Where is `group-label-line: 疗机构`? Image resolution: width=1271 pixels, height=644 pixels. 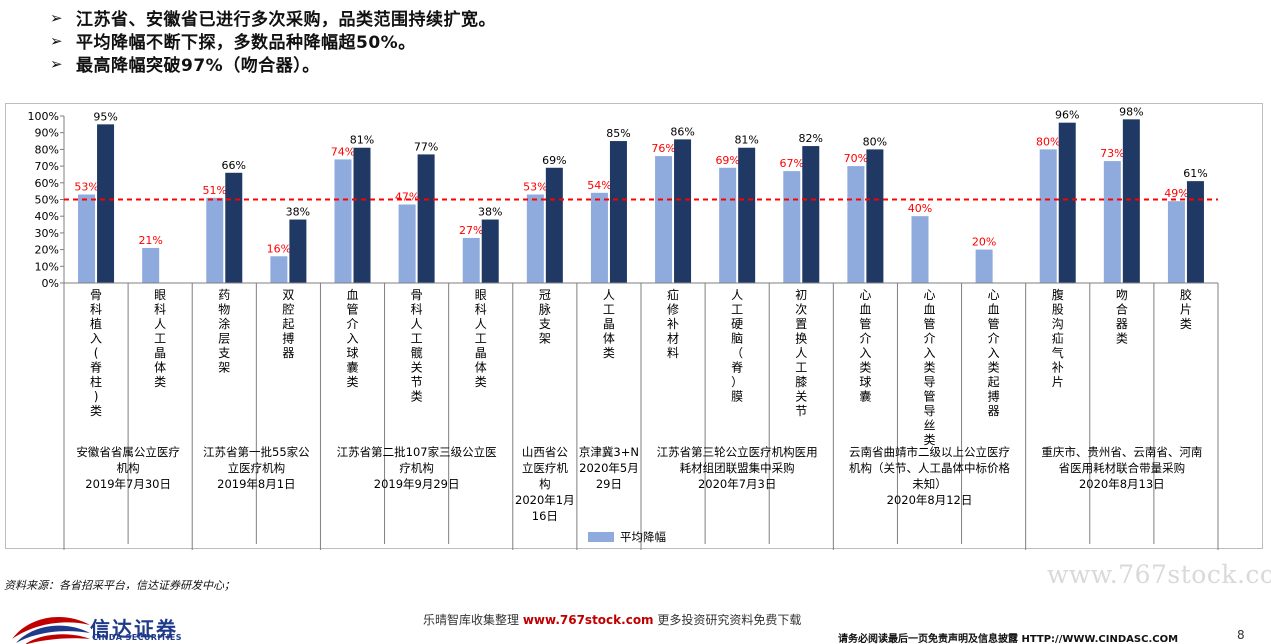 group-label-line: 疗机构 is located at coordinates (416, 468).